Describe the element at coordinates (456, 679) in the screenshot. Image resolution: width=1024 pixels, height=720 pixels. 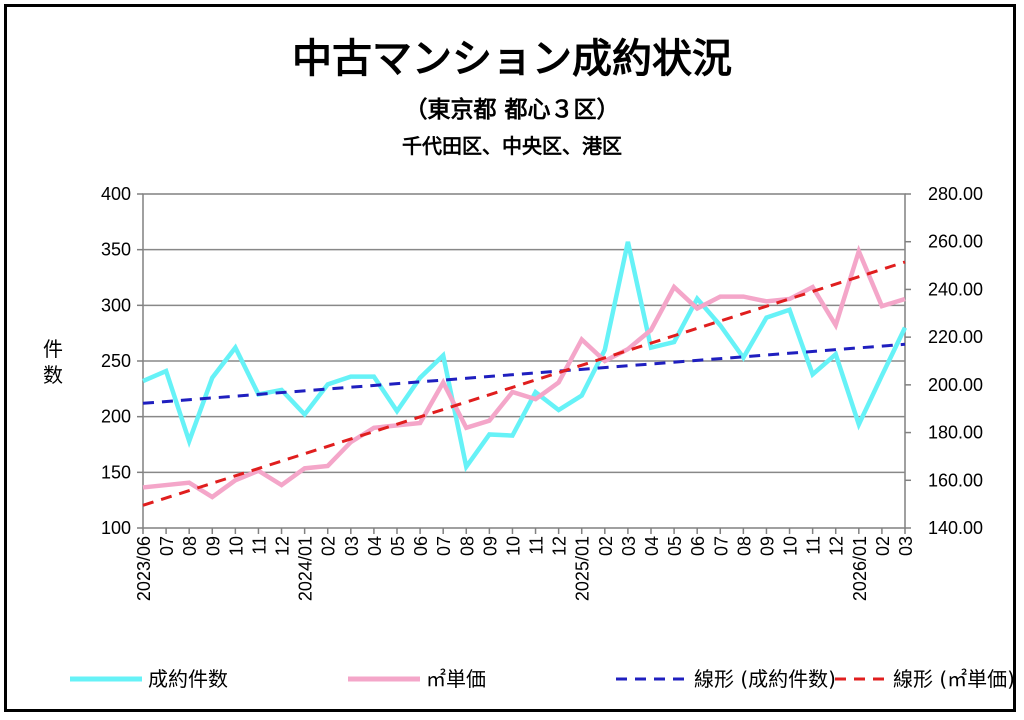
I see `legend-label: ㎡単価` at that location.